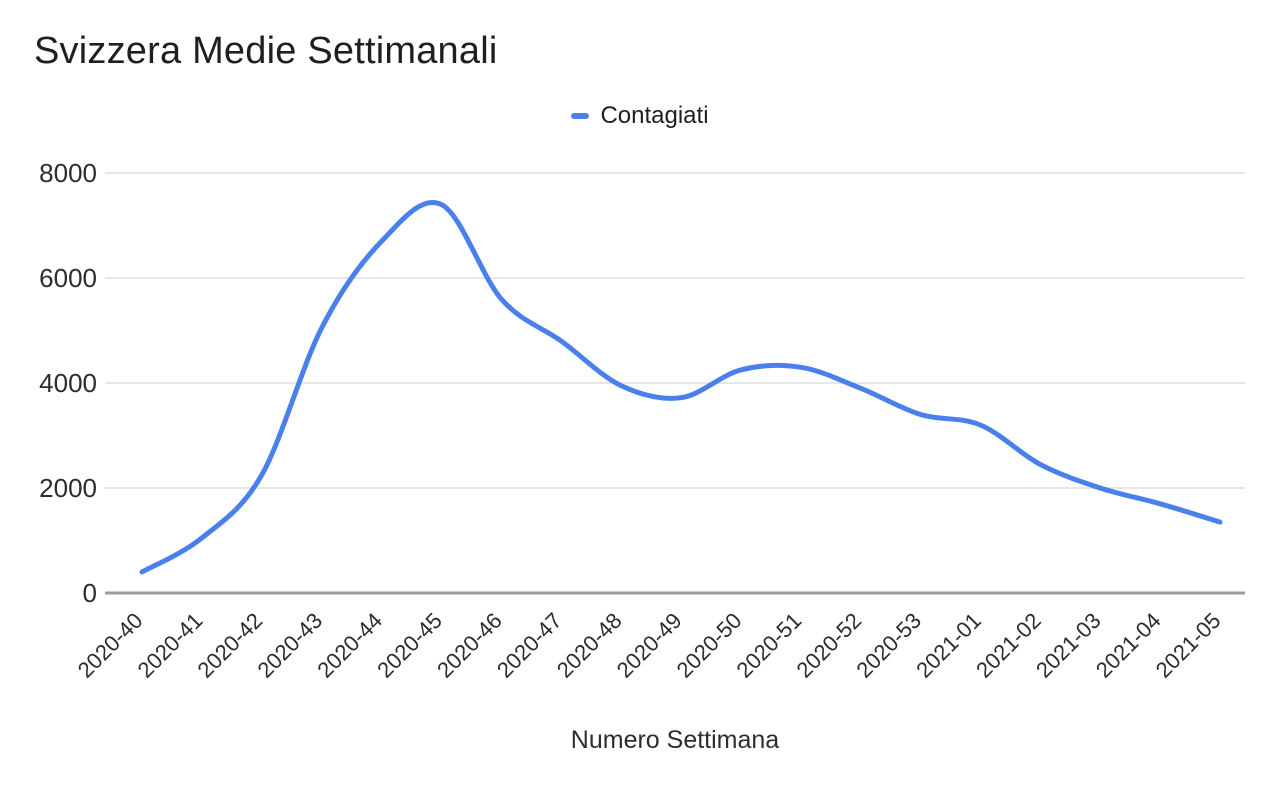  What do you see at coordinates (948, 645) in the screenshot?
I see `x-tick-label: 2021-01` at bounding box center [948, 645].